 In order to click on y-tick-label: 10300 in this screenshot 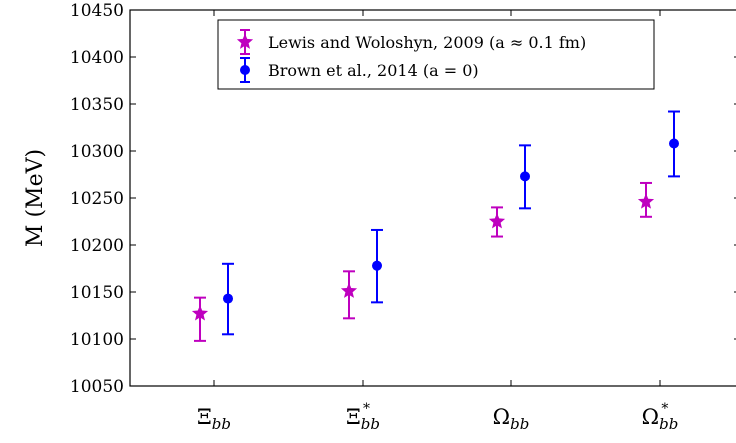, I will do `click(97, 152)`.